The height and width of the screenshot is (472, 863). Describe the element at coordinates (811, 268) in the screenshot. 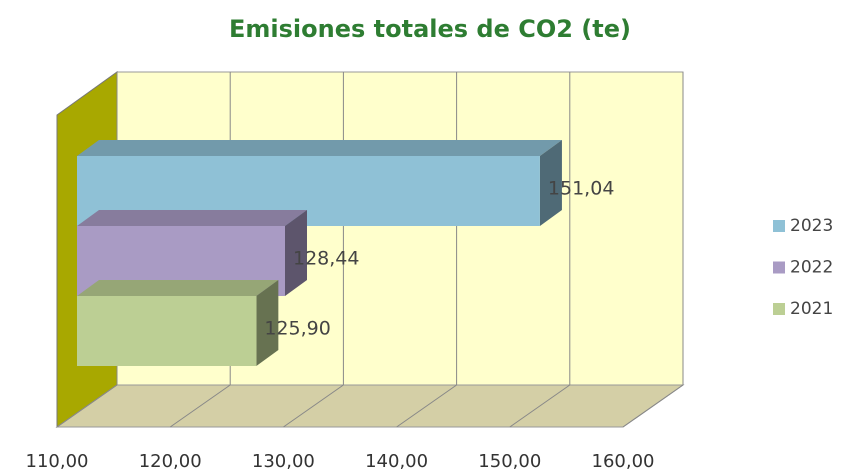

I see `legend-label: 2022` at that location.